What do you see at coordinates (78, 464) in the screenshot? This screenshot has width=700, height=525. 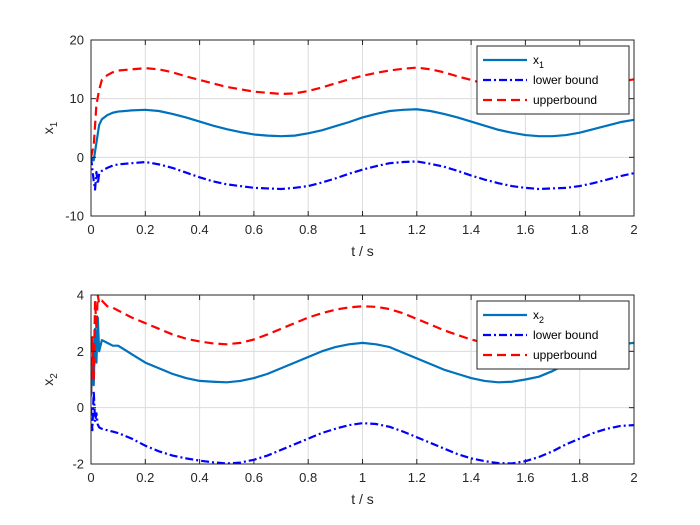 I see `y-tick-label: -2` at bounding box center [78, 464].